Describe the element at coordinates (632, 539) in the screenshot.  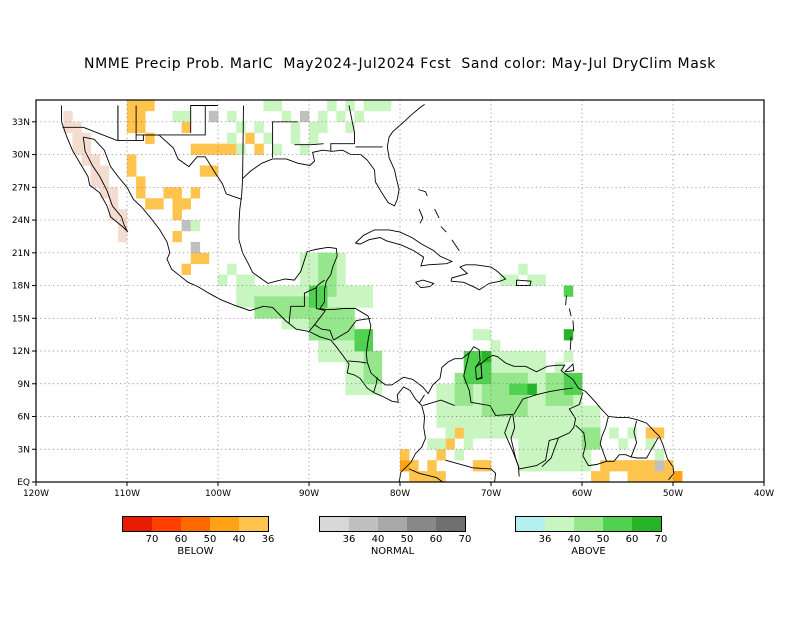
I see `legend-above-tick: 60` at that location.